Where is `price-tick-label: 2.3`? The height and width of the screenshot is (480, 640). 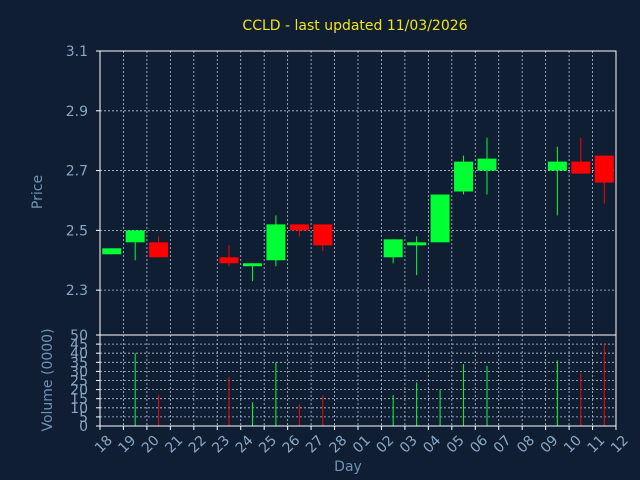 price-tick-label: 2.3 is located at coordinates (77, 291).